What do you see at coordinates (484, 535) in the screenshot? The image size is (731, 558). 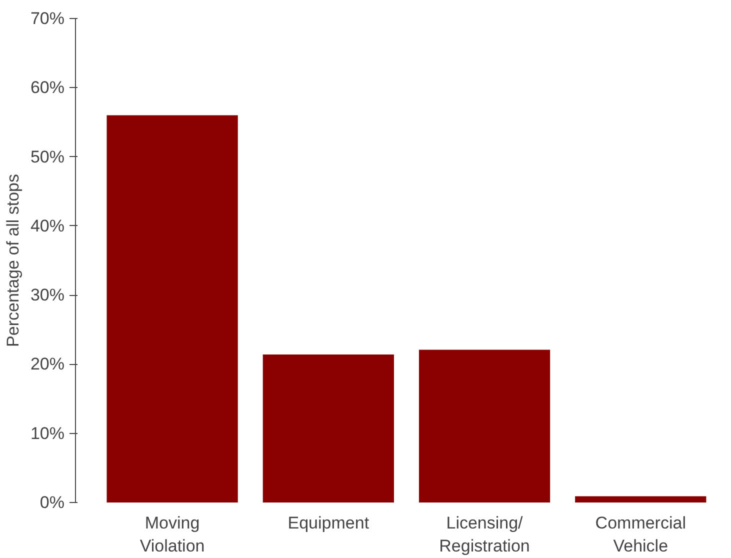 I see `x-tick-label: Licensing/ Registration` at bounding box center [484, 535].